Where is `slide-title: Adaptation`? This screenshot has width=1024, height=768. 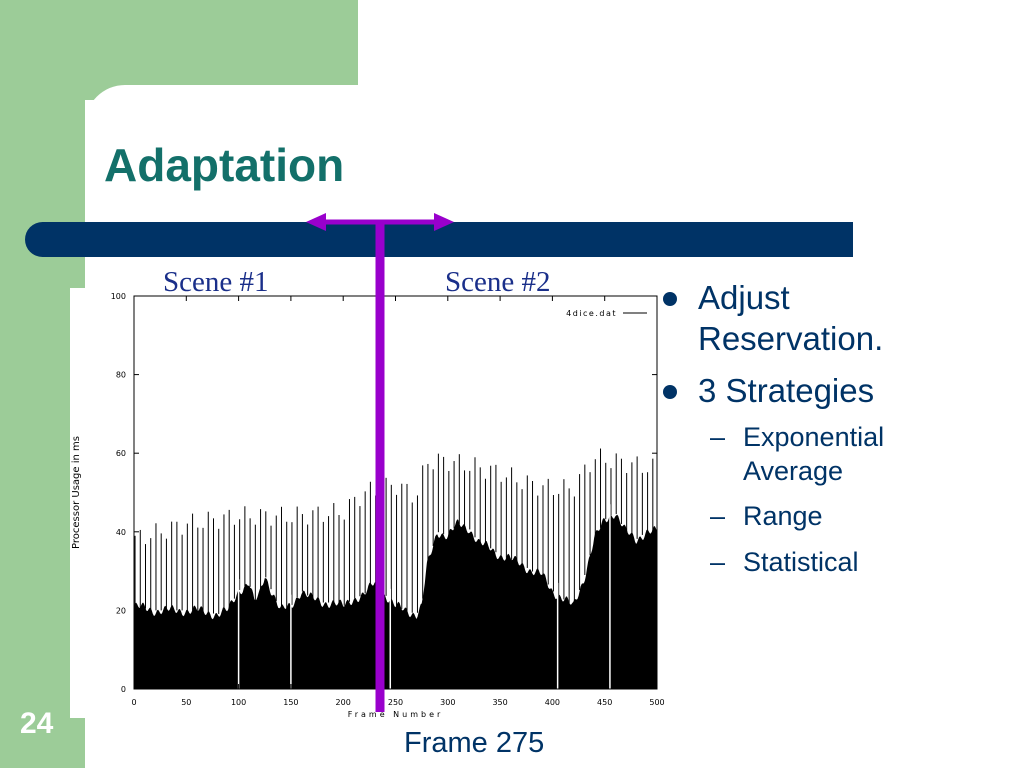
slide-title: Adaptation is located at coordinates (224, 165).